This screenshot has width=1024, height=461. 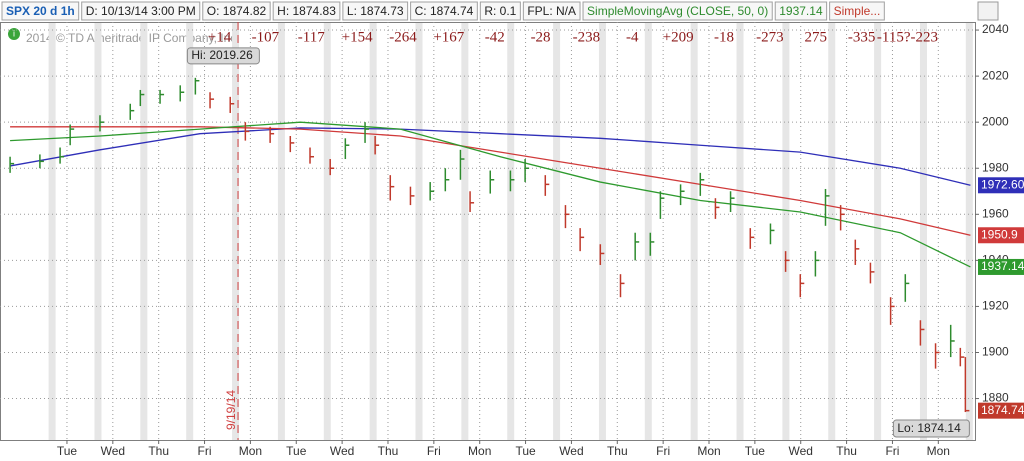 I want to click on y-tick-label: 1960, so click(x=995, y=213).